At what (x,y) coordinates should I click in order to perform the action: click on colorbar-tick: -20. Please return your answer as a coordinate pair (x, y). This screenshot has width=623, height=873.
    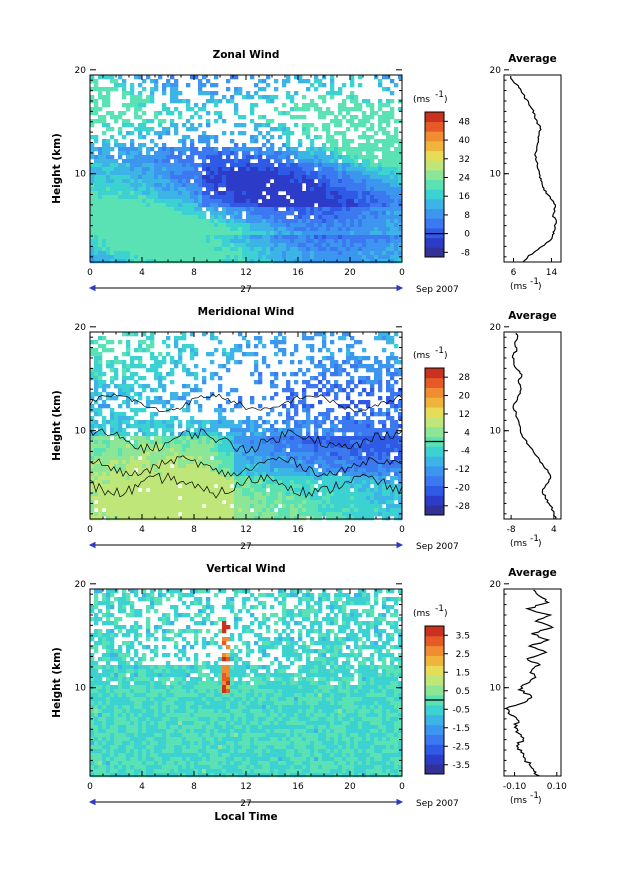
    Looking at the image, I should click on (462, 488).